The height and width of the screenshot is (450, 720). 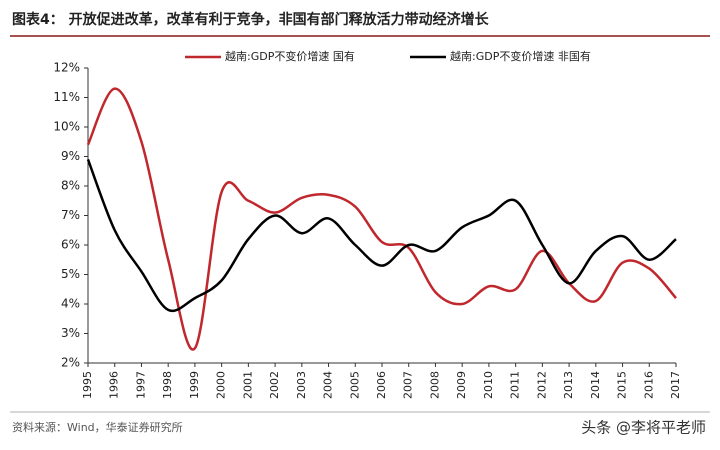 I want to click on y-tick-label: 7%, so click(x=70, y=215).